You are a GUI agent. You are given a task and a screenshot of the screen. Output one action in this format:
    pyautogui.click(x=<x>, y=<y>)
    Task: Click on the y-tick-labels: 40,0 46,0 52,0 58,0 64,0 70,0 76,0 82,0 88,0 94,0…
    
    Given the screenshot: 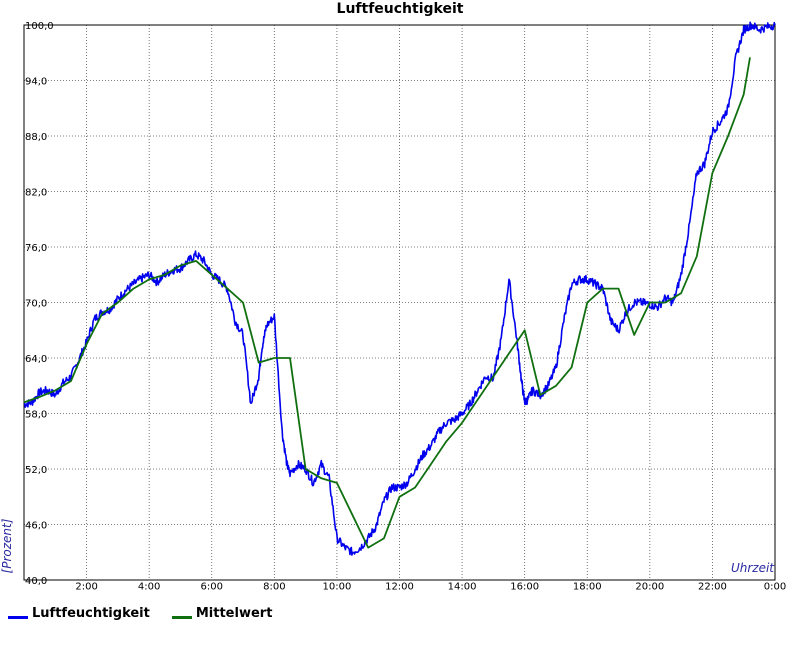 What is the action you would take?
    pyautogui.click(x=39, y=304)
    